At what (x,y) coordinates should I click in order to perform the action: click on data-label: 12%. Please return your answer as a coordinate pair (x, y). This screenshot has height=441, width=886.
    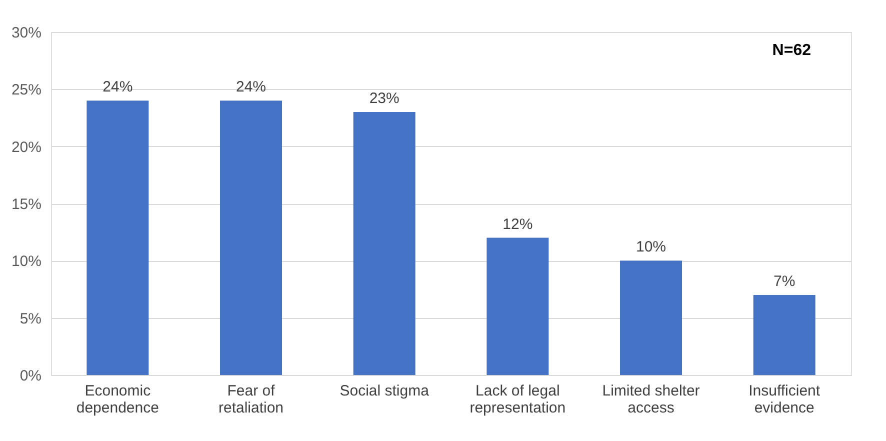
    Looking at the image, I should click on (517, 224).